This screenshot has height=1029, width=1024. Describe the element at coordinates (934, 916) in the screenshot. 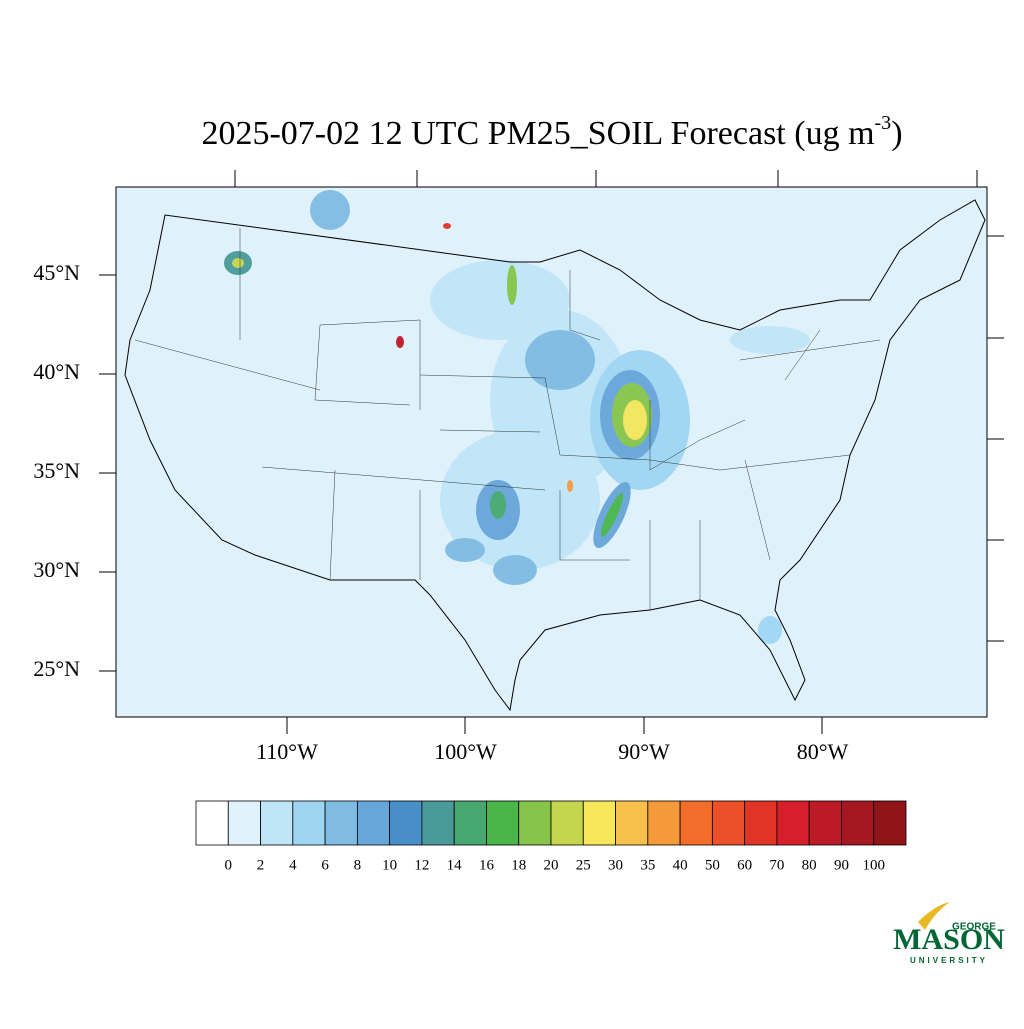

I see `logo-swoosh` at that location.